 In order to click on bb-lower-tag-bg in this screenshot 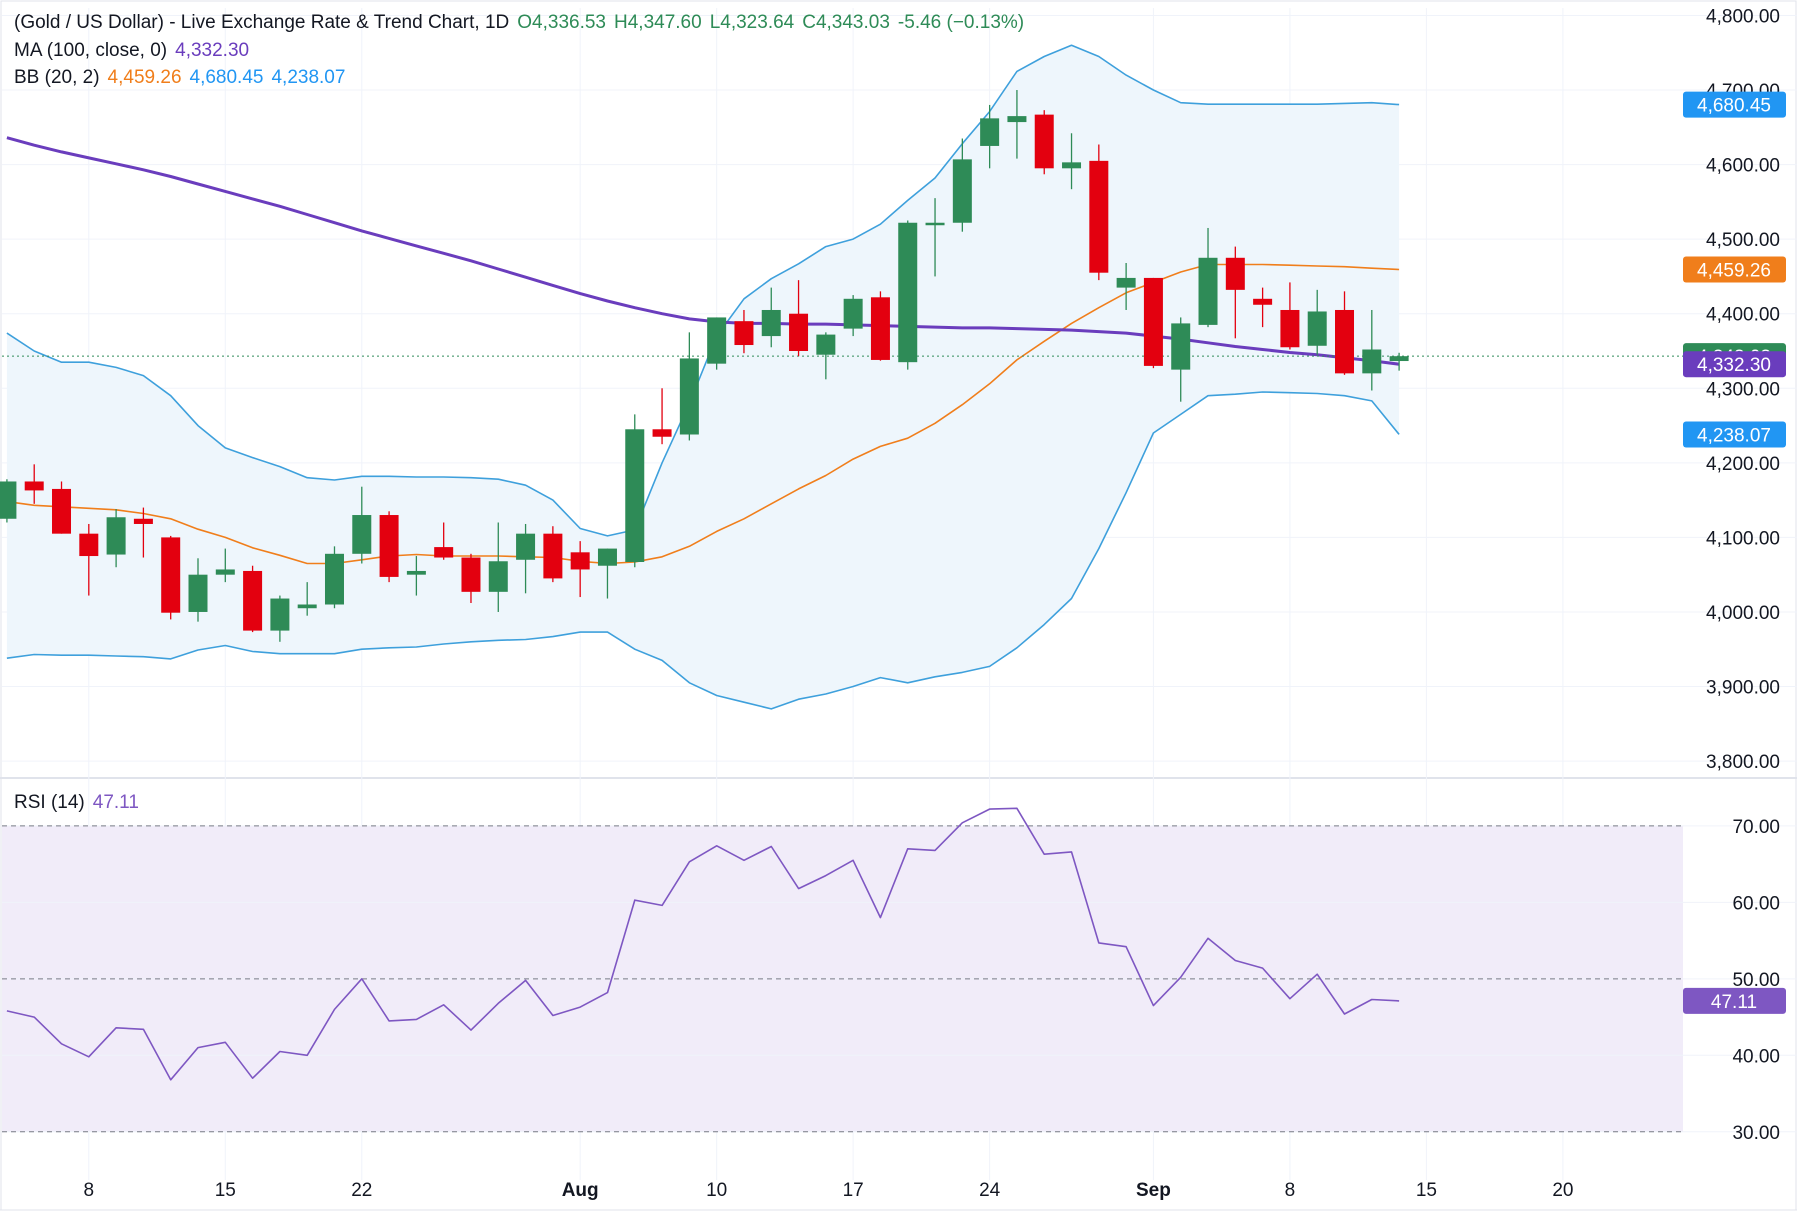, I will do `click(1734, 434)`.